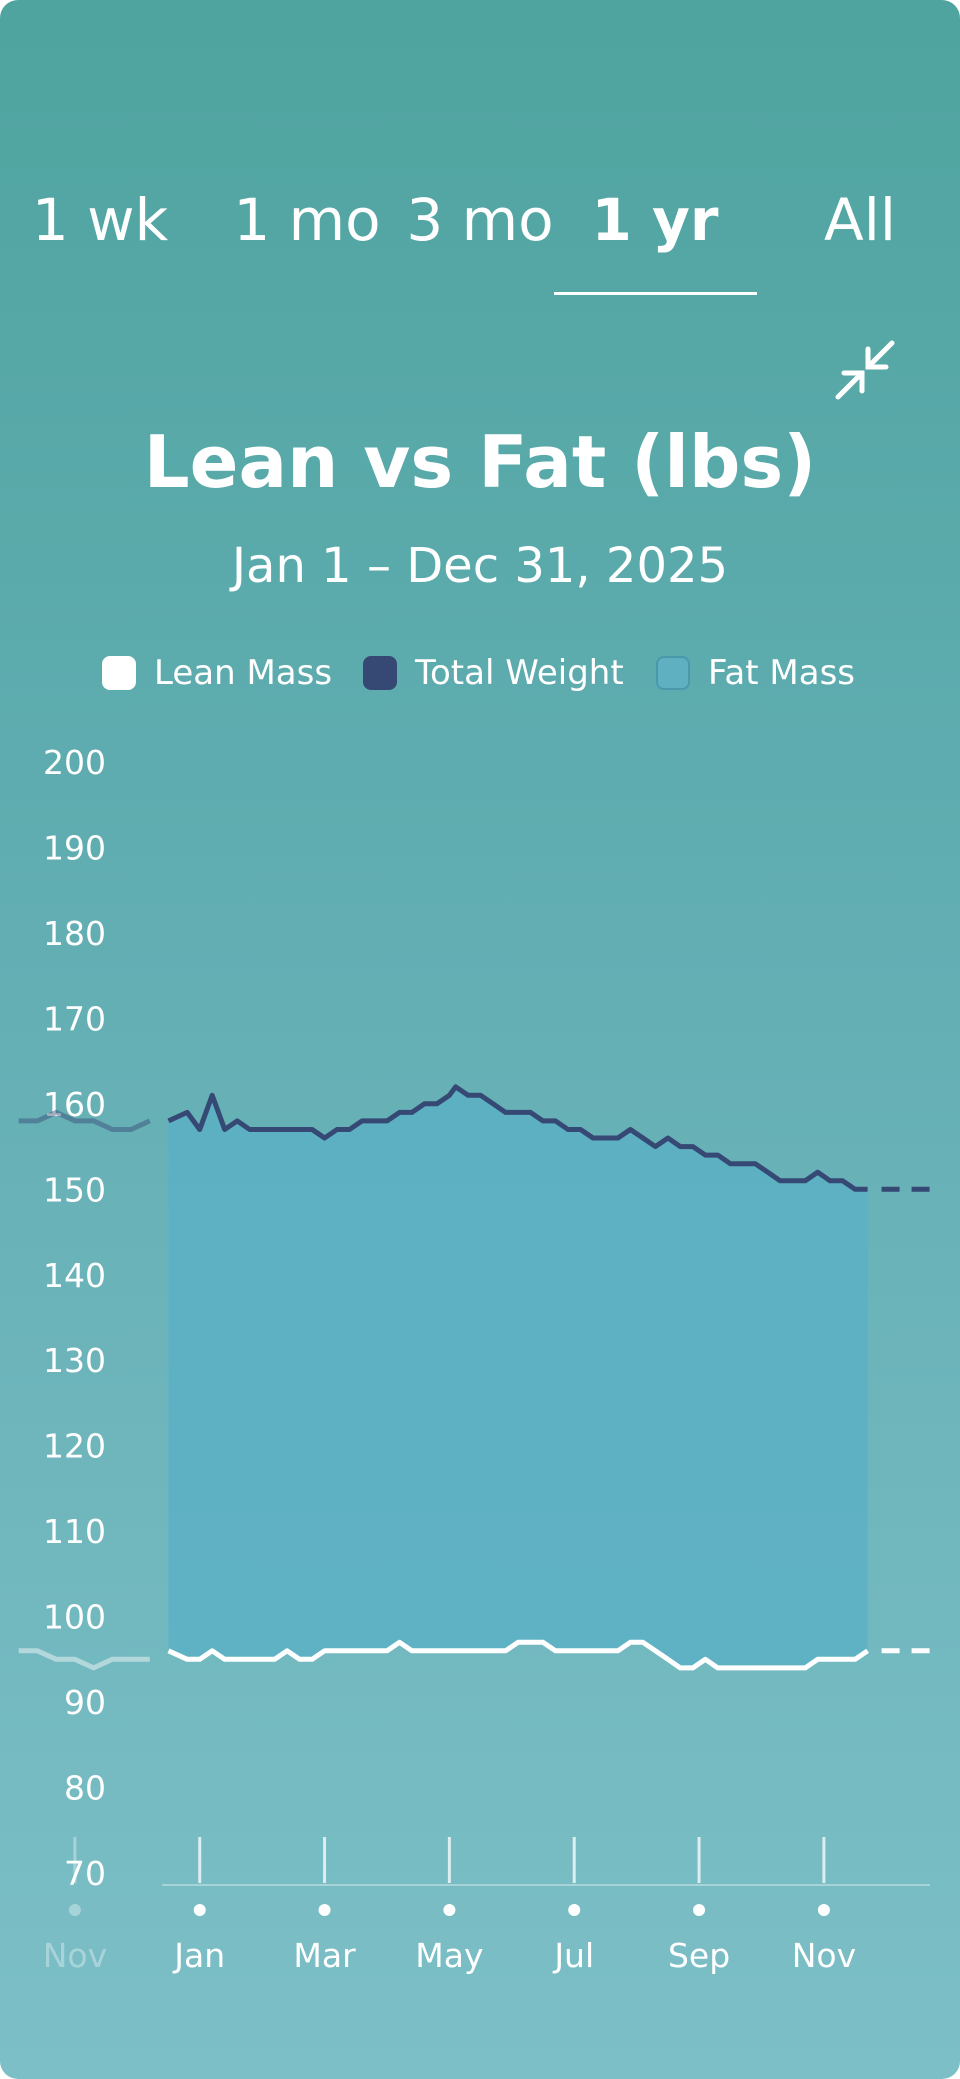  What do you see at coordinates (74, 1617) in the screenshot?
I see `y-tick-label: 100` at bounding box center [74, 1617].